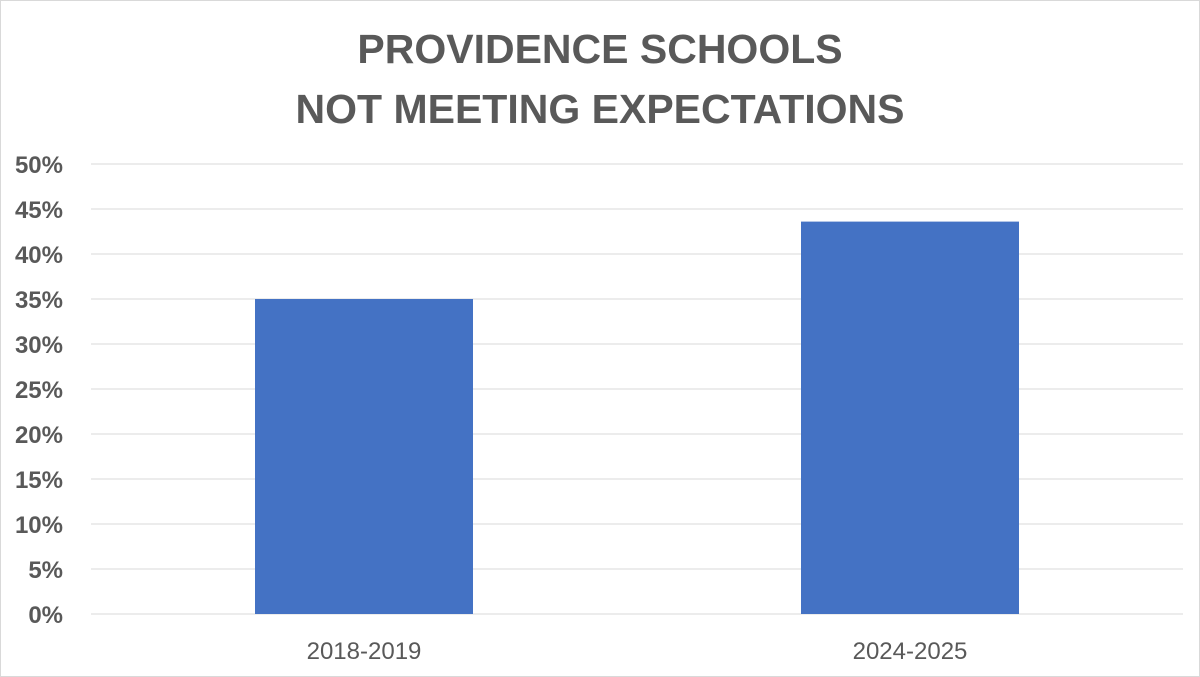 This screenshot has height=677, width=1200. What do you see at coordinates (600, 49) in the screenshot?
I see `chart-title-line-1: PROVIDENCE SCHOOLS` at bounding box center [600, 49].